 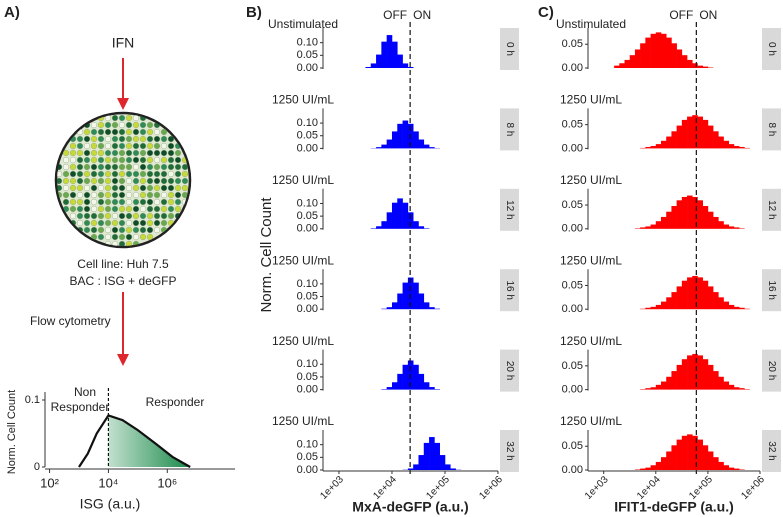 I want to click on facet-annotation: Unstimulated, so click(x=303, y=24).